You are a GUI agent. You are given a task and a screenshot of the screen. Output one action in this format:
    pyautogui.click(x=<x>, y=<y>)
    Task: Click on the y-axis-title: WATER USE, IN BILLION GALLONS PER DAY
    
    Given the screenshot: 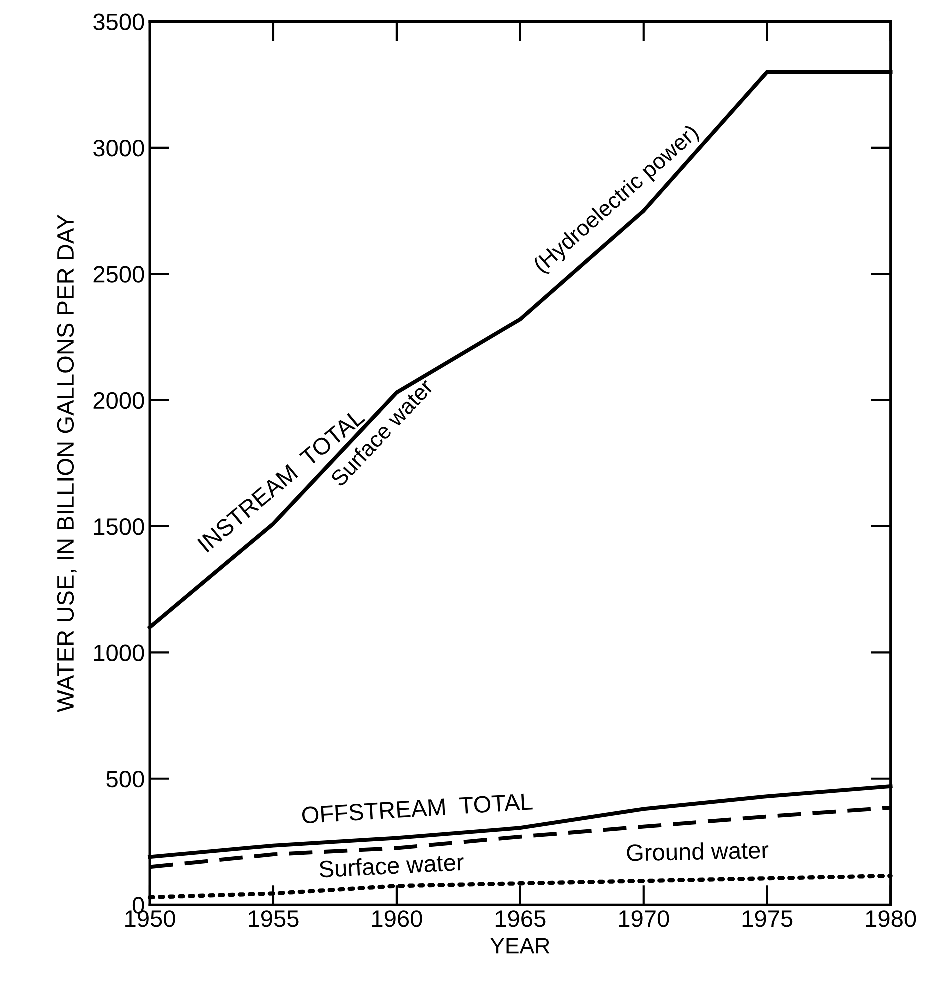 What is the action you would take?
    pyautogui.click(x=67, y=463)
    